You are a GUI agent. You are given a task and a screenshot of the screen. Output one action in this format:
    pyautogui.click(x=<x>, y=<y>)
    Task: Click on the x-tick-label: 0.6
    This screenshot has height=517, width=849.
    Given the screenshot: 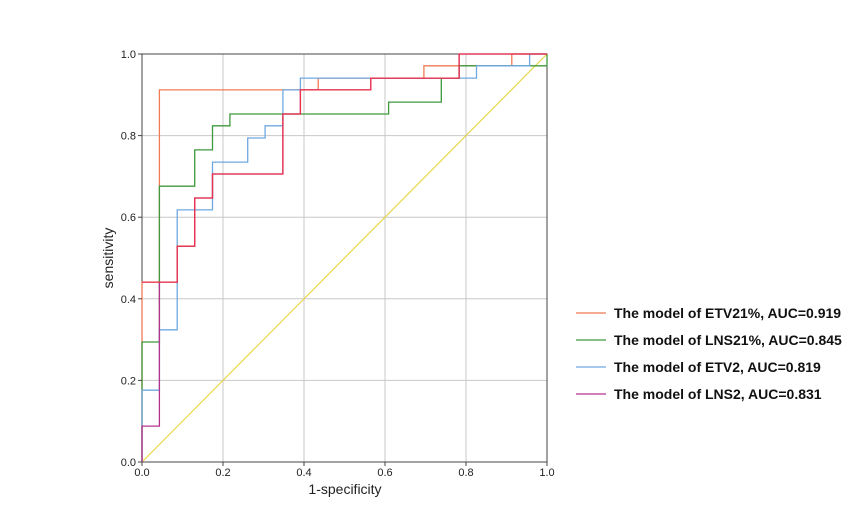 What is the action you would take?
    pyautogui.click(x=384, y=473)
    